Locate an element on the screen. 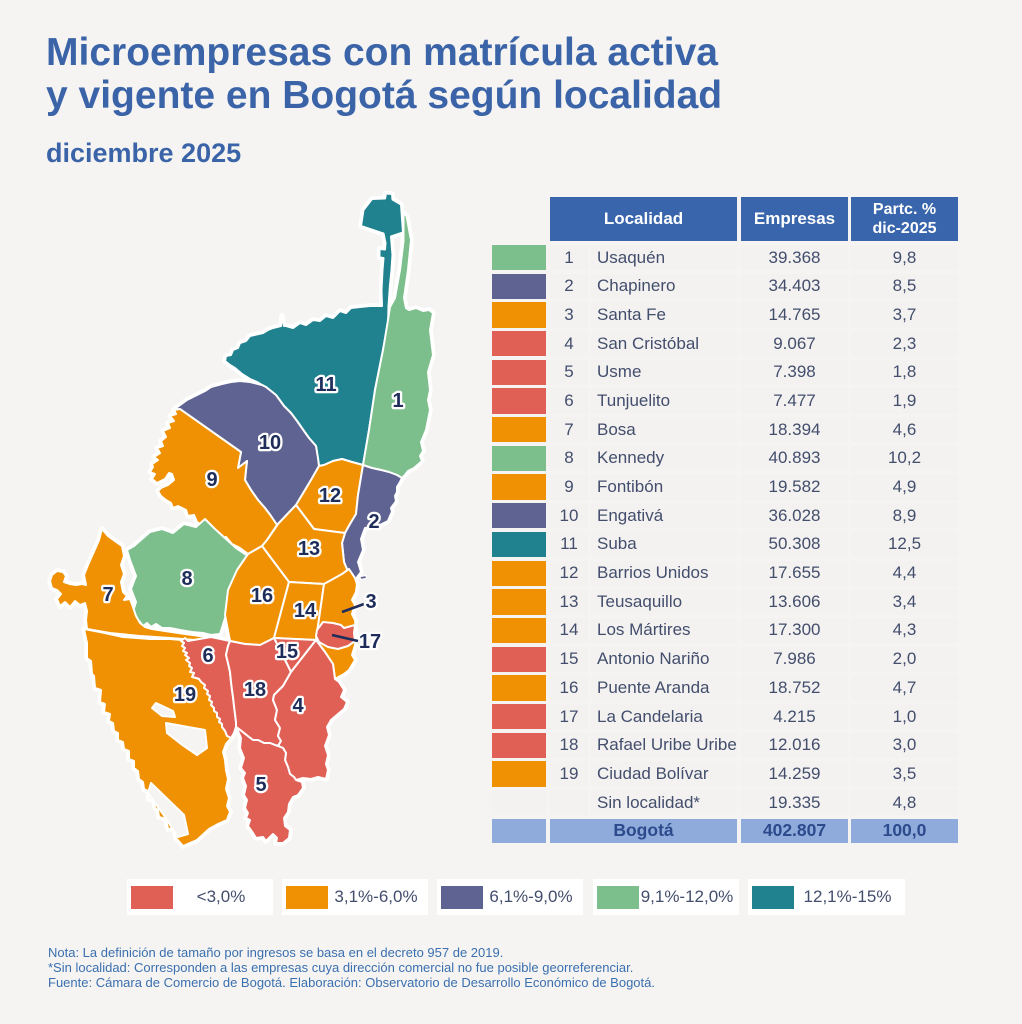 The image size is (1022, 1024). svg-text: 1 is located at coordinates (397, 401).